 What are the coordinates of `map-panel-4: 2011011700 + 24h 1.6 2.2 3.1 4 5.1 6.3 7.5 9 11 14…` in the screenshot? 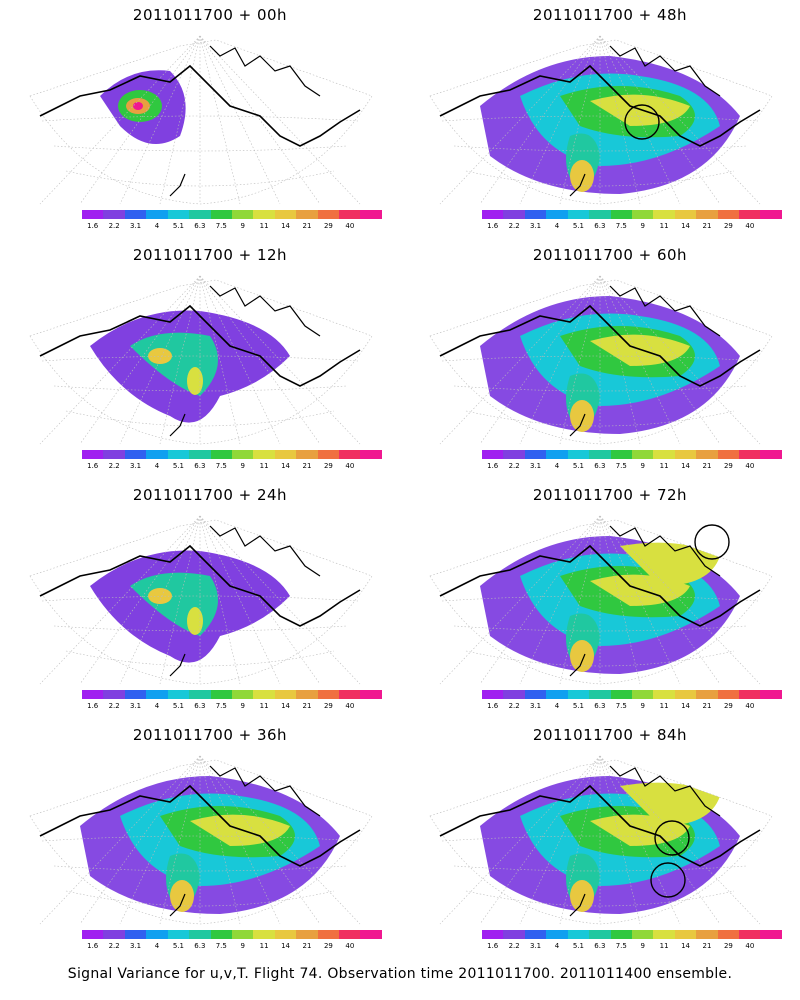 It's located at (201, 600).